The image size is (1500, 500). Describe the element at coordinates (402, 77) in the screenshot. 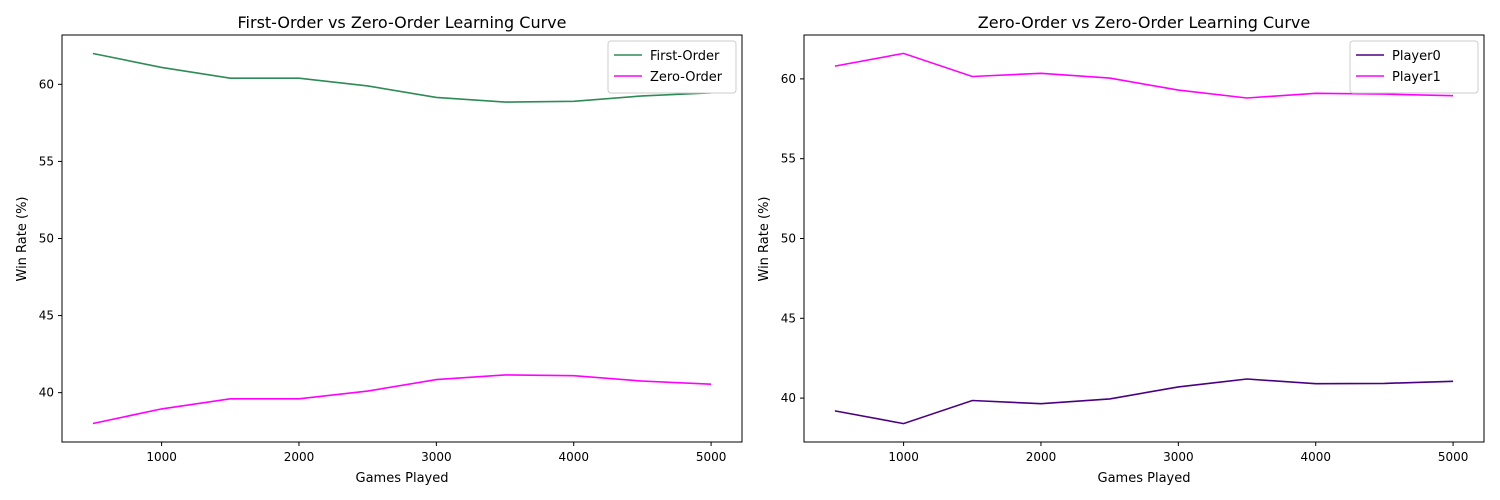

I see `series-line-first-order` at that location.